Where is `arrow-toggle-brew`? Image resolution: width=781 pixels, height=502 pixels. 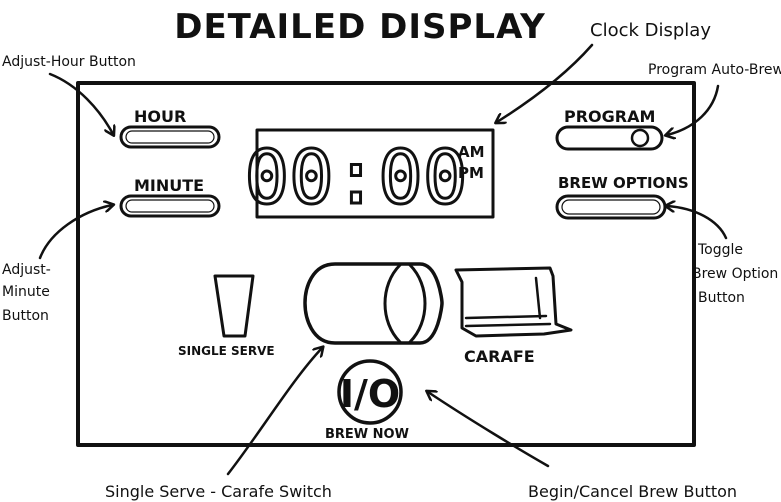 arrow-toggle-brew is located at coordinates (697, 223).